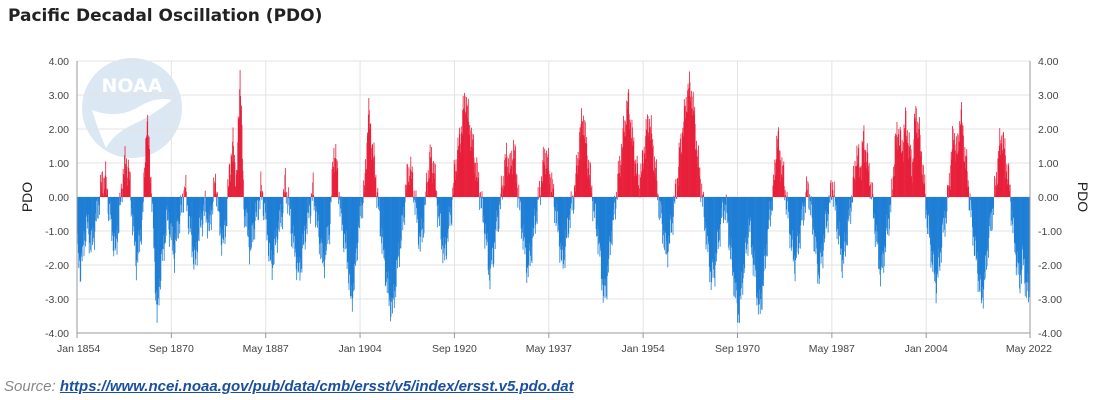 This screenshot has width=1110, height=400. What do you see at coordinates (359, 349) in the screenshot?
I see `x-tick-label: Jan 1904` at bounding box center [359, 349].